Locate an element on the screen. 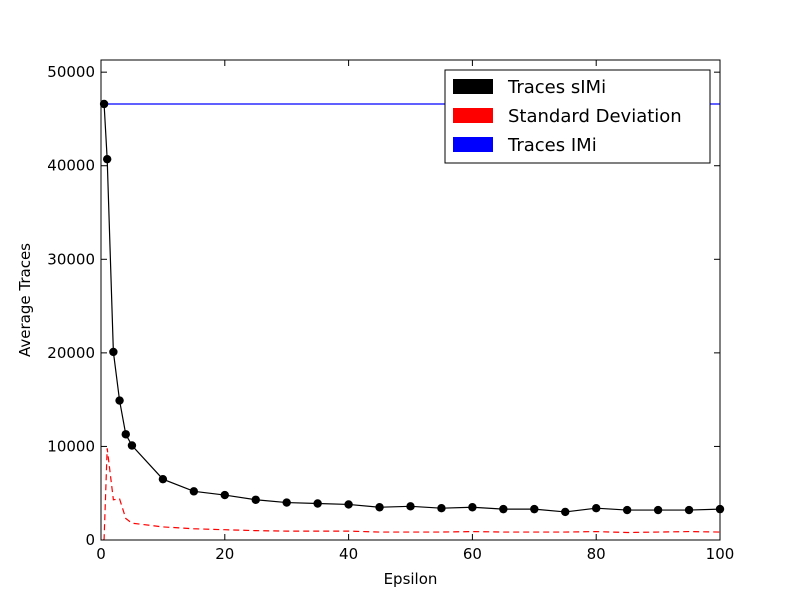 This screenshot has width=800, height=600. legend-label-standard-deviation: Standard Deviation is located at coordinates (595, 116).